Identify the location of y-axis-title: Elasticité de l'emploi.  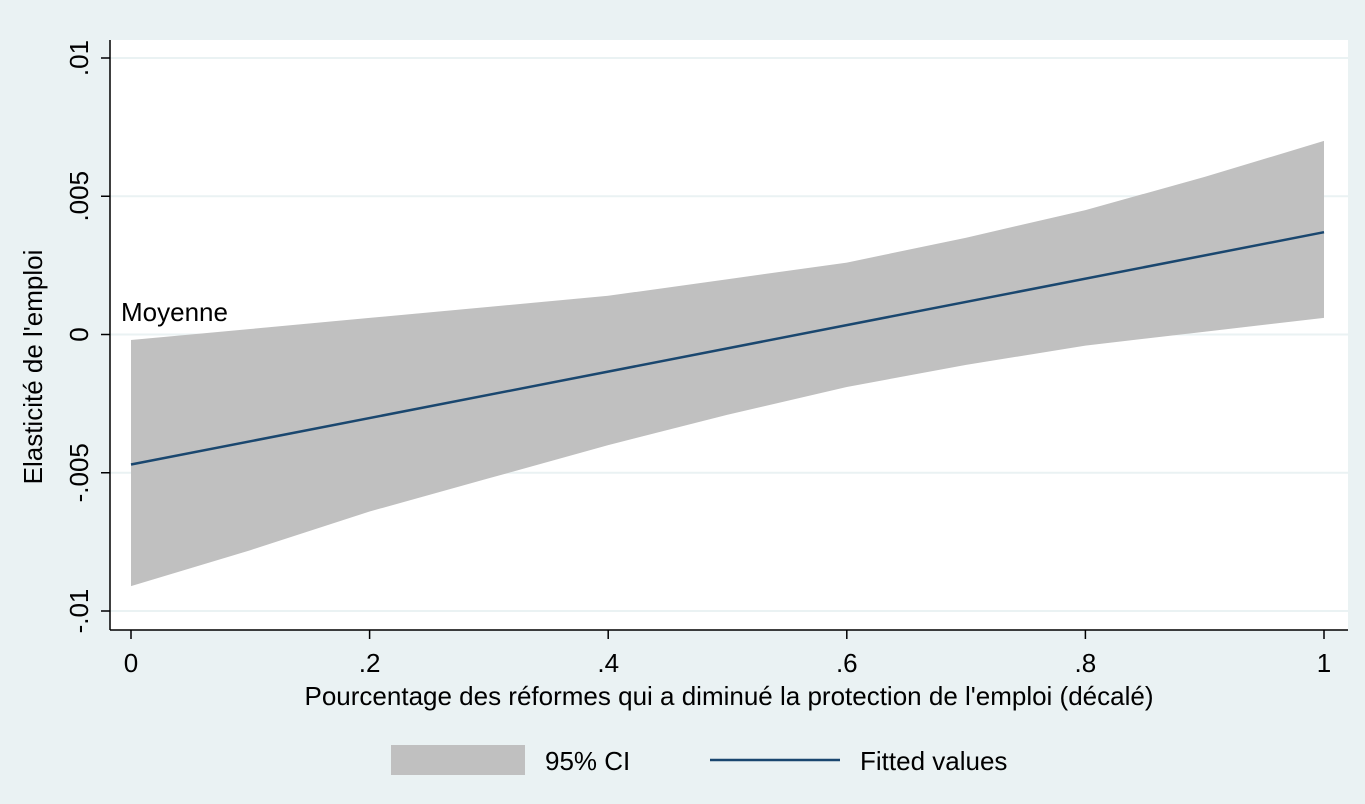
(33, 367).